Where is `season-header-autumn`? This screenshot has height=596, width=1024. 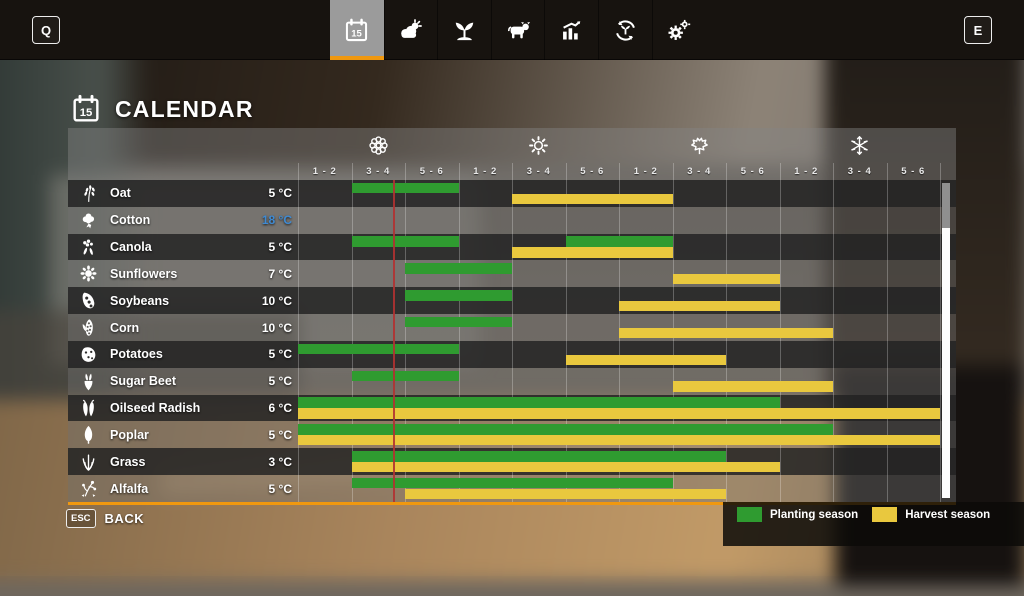 season-header-autumn is located at coordinates (699, 145).